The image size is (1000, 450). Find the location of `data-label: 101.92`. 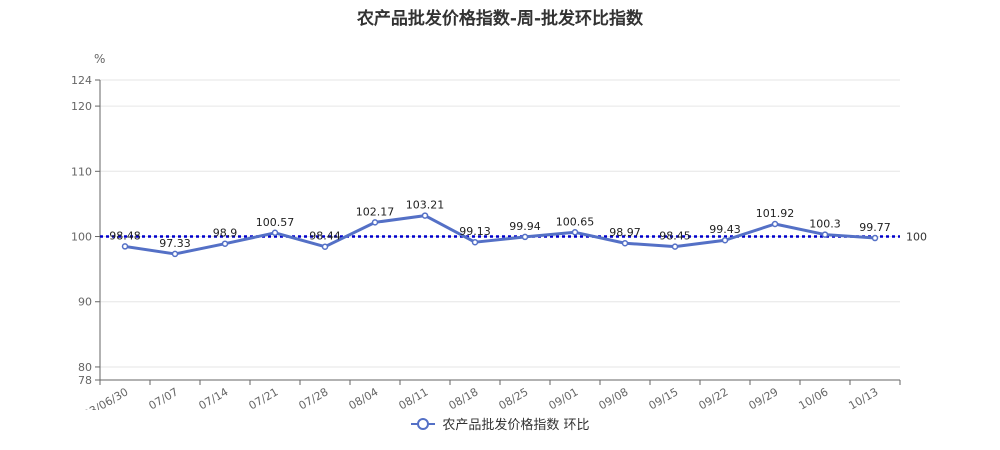

data-label: 101.92 is located at coordinates (775, 213).